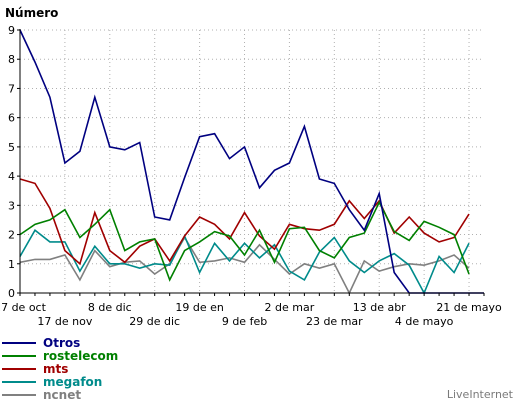 The image size is (520, 405). I want to click on x-tick-label: 13 de abr, so click(379, 307).